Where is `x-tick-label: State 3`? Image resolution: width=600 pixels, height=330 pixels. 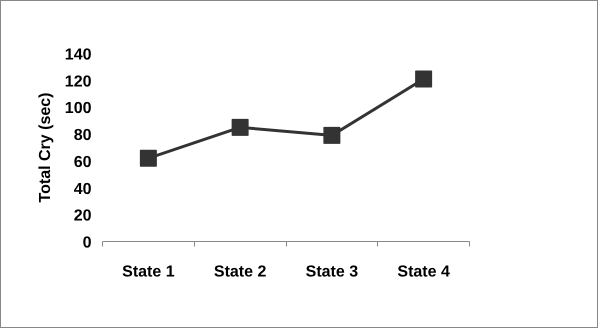
x-tick-label: State 3 is located at coordinates (332, 272).